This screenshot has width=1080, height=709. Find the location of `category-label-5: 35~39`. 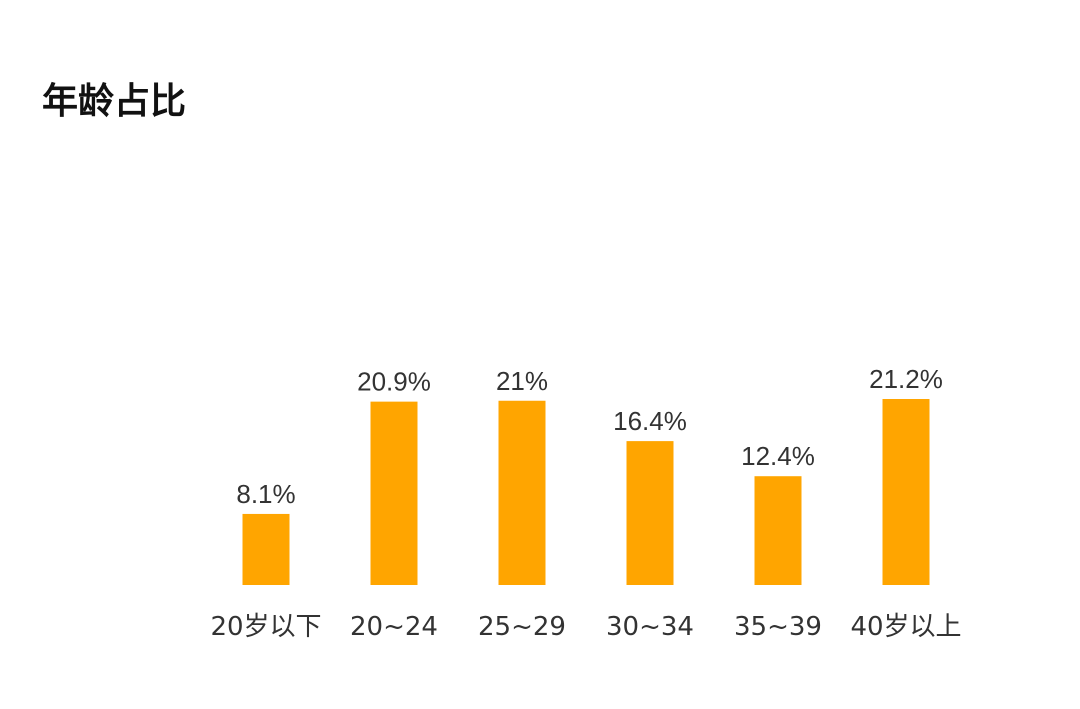

category-label-5: 35~39 is located at coordinates (778, 627).